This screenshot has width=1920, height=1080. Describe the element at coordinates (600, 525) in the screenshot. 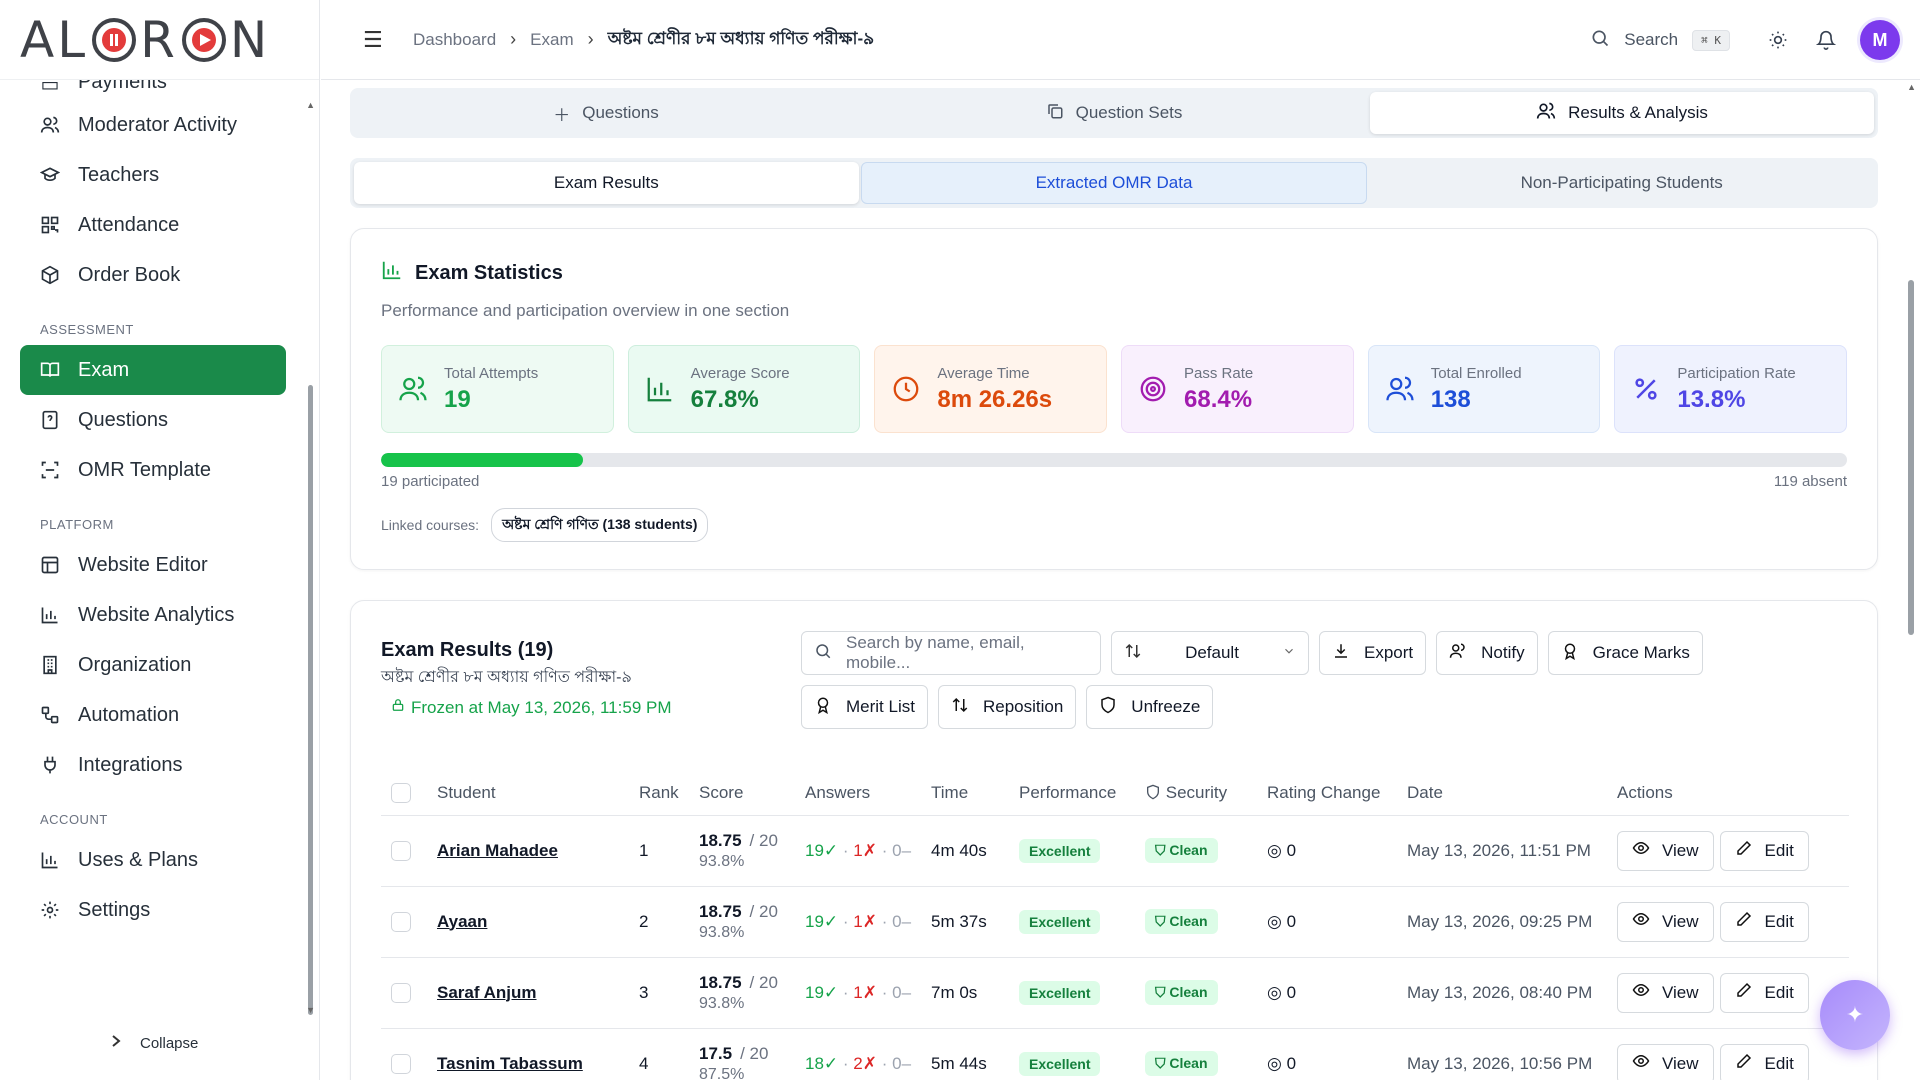

I see `linked-course-chip: অষ্টম শ্রেণি গণিত (138 students)` at that location.